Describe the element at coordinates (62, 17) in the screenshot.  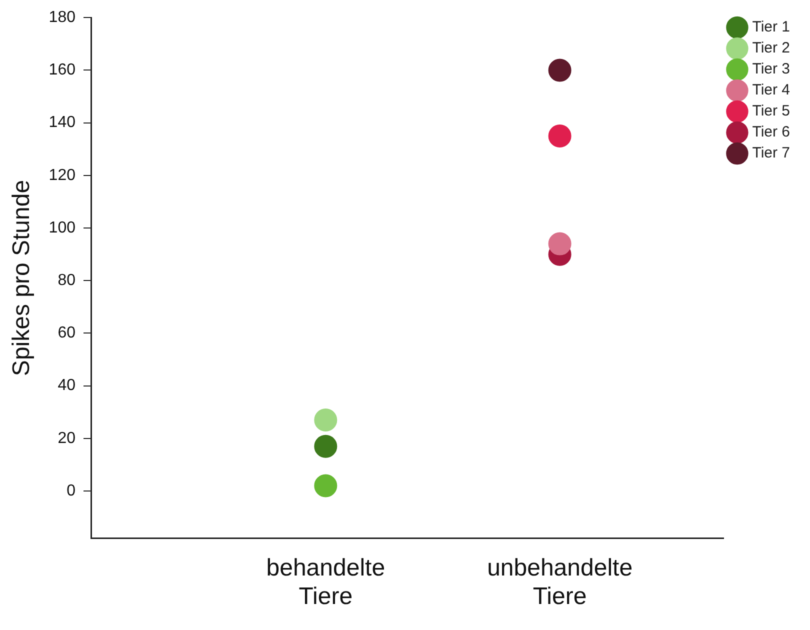
I see `y-tick-label: 180` at that location.